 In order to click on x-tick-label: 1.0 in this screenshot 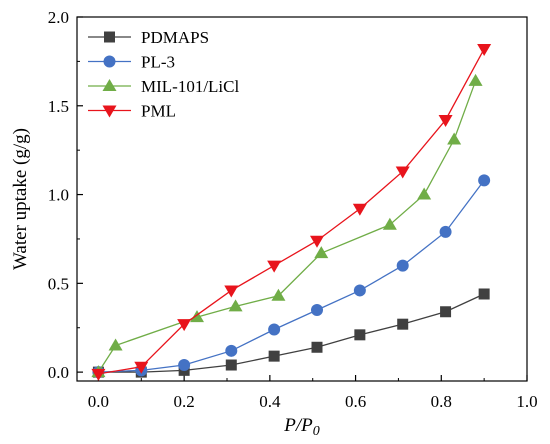, I will do `click(526, 401)`.